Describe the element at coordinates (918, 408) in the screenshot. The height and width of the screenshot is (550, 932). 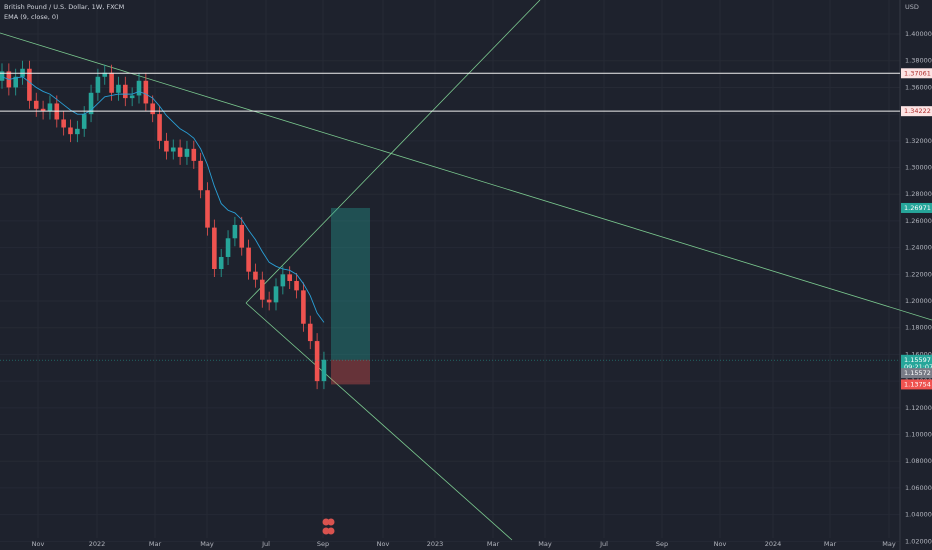
I see `y-tick-label: 1.12000` at that location.